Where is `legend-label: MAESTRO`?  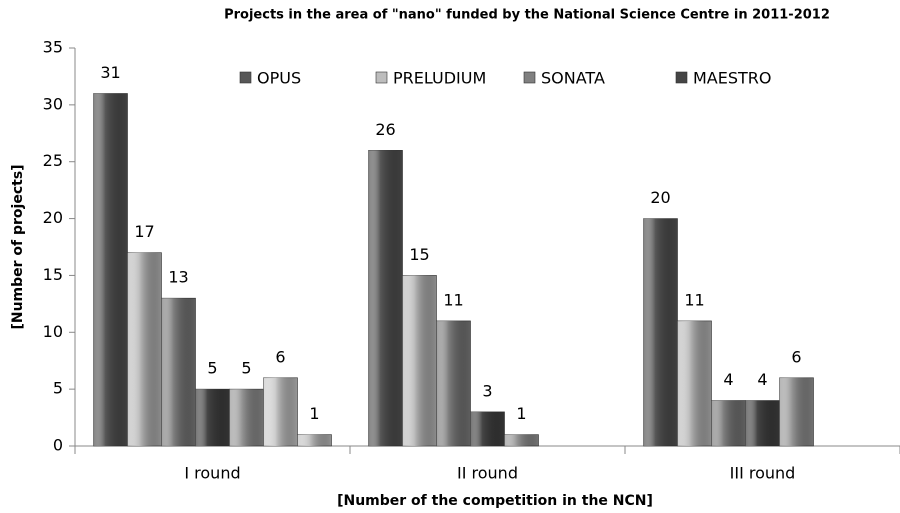 legend-label: MAESTRO is located at coordinates (732, 78).